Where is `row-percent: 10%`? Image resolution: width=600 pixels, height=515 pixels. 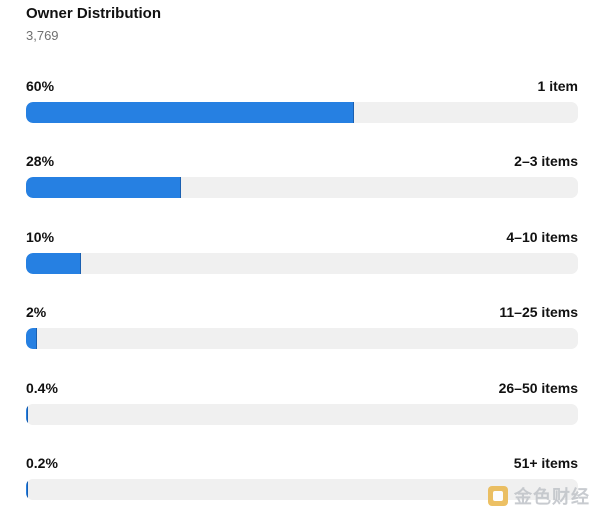 row-percent: 10% is located at coordinates (40, 237).